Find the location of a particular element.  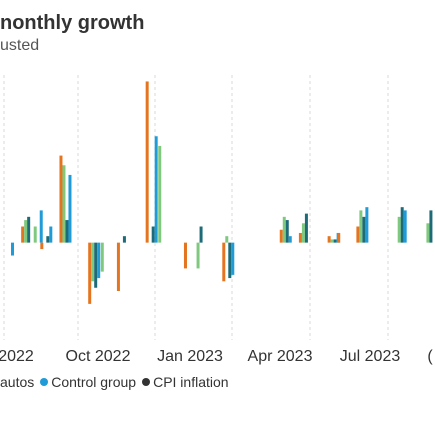

legend: autos Control group CPI inflation is located at coordinates (114, 382).